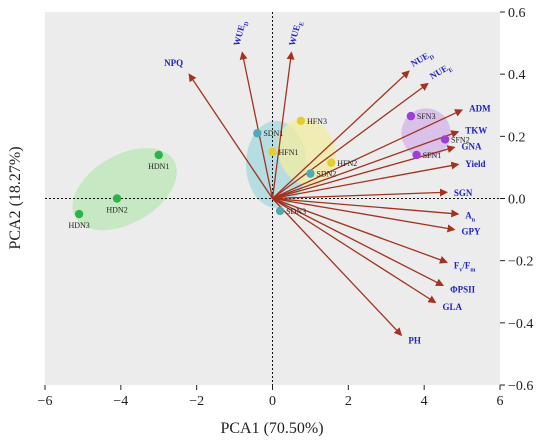 The width and height of the screenshot is (550, 442). Describe the element at coordinates (257, 133) in the screenshot. I see `sample-point-sdn1` at that location.